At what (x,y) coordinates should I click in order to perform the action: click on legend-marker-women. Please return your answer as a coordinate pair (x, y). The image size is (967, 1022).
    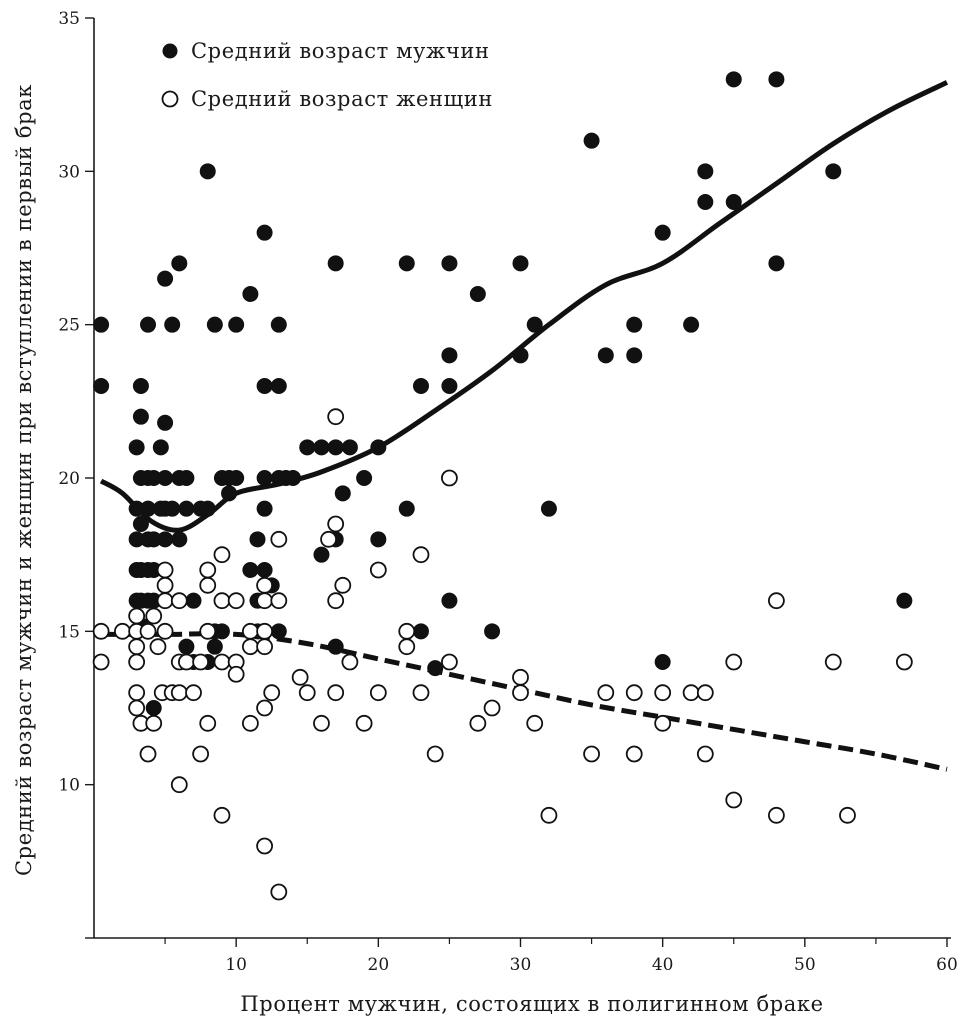
    Looking at the image, I should click on (170, 99).